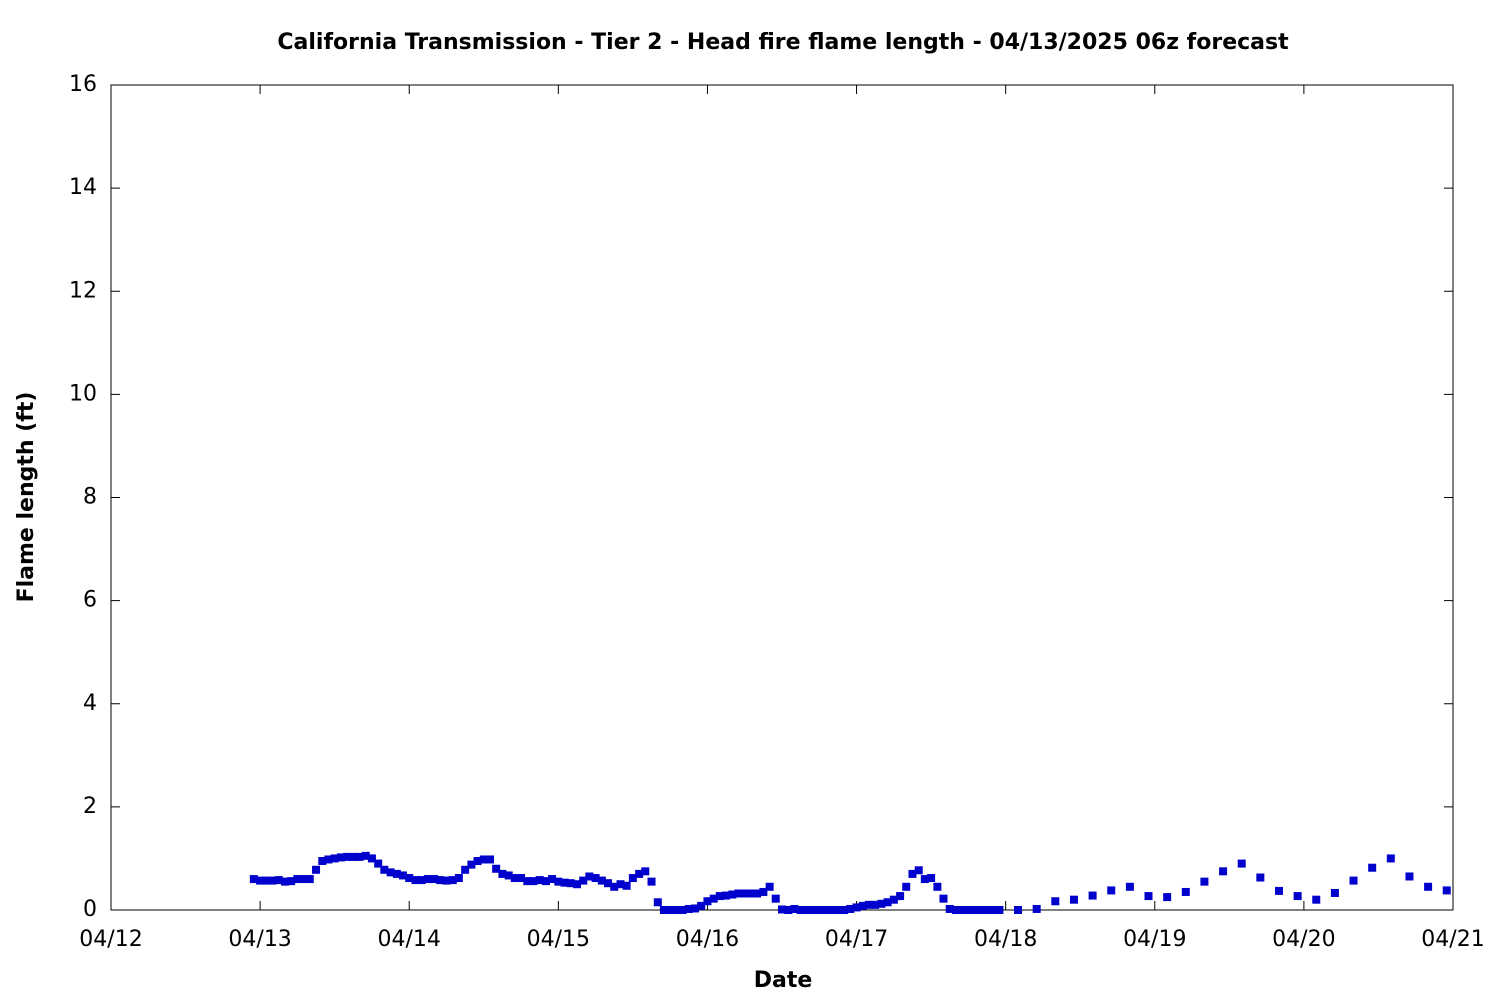 This screenshot has height=1000, width=1500. What do you see at coordinates (83, 187) in the screenshot?
I see `y-tick-label: 14` at bounding box center [83, 187].